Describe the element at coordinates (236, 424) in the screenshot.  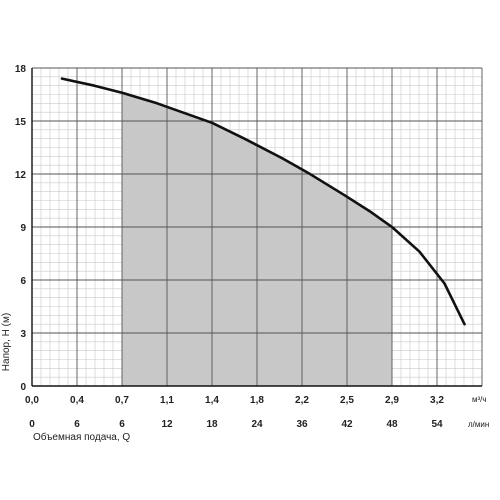
I see `x-tick-labels-secondary: 0 6 6 12 18 24 36 42 48 54` at that location.